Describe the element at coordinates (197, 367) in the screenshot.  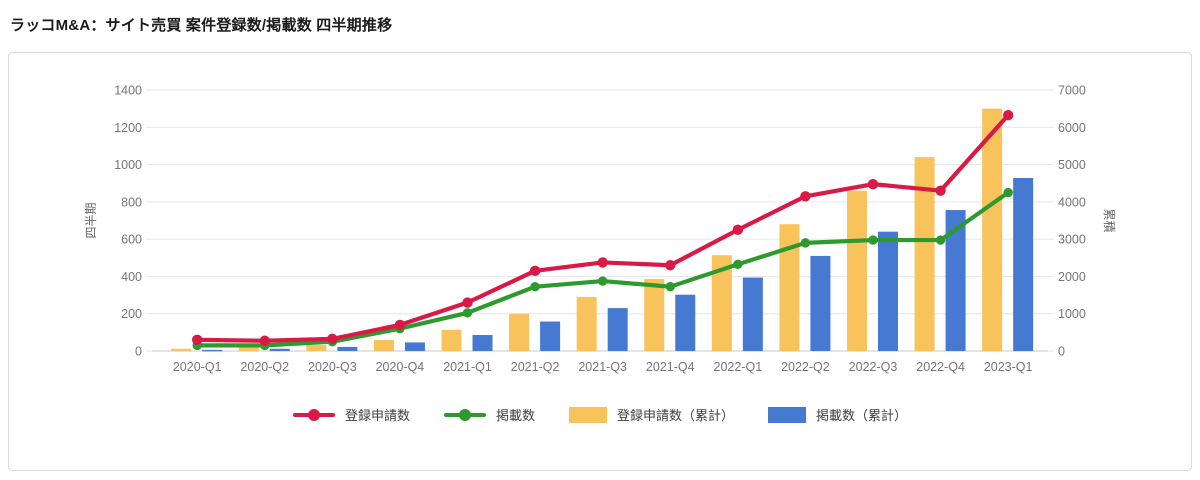
I see `x-axis-label: 2020-Q1` at that location.